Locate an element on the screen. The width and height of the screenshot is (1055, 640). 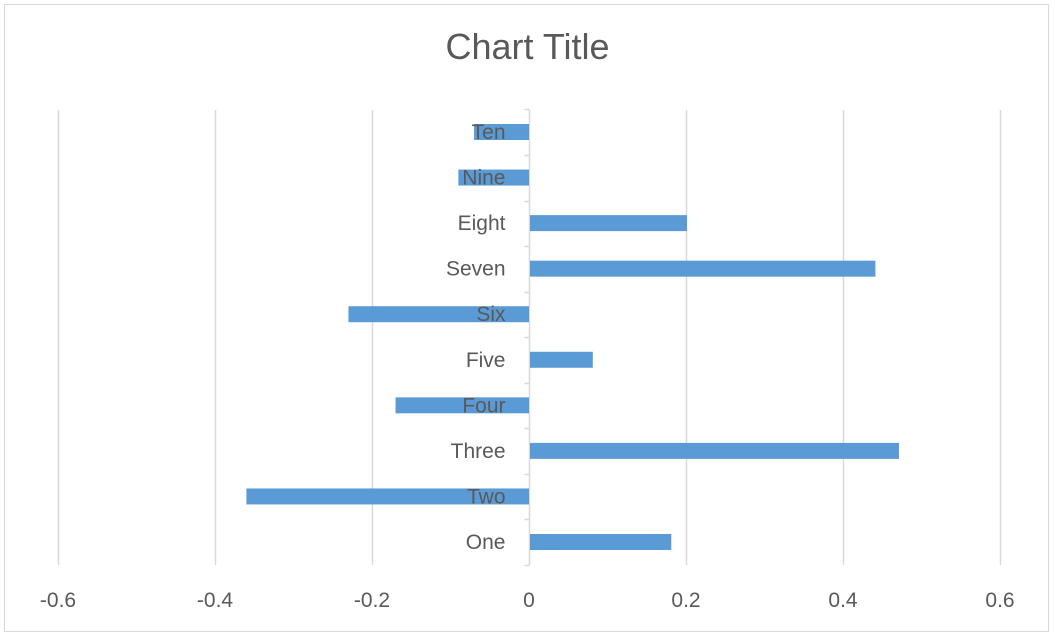
bar-four is located at coordinates (462, 405).